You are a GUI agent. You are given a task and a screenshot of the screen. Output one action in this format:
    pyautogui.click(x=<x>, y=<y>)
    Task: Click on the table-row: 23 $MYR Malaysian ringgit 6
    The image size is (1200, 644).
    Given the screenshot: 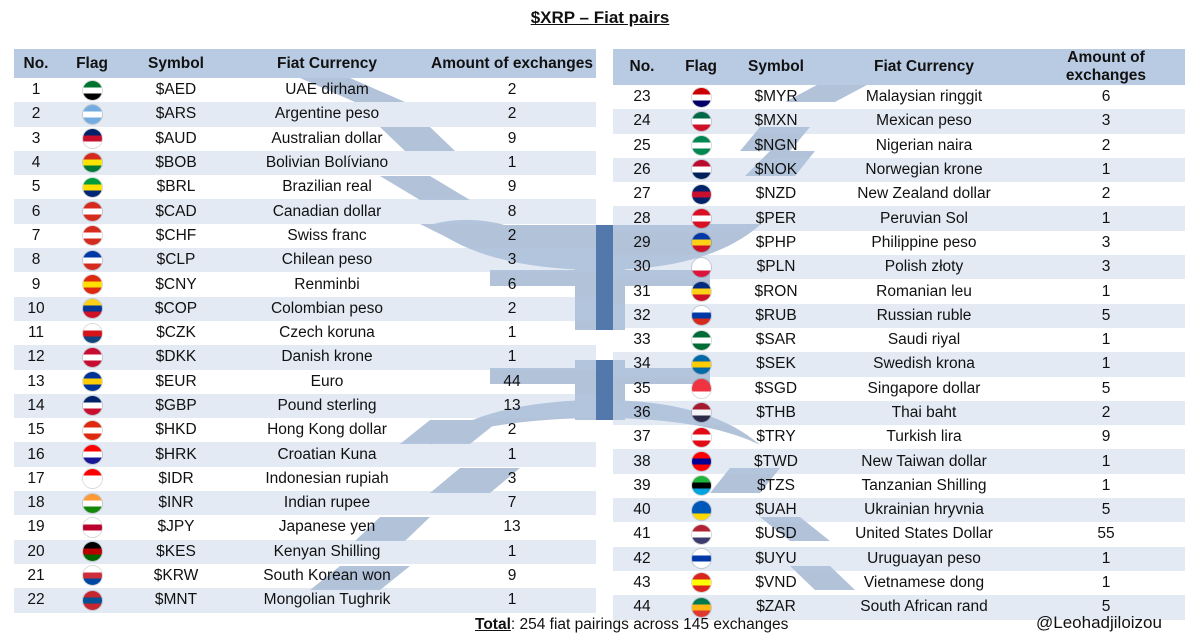 What is the action you would take?
    pyautogui.click(x=899, y=97)
    